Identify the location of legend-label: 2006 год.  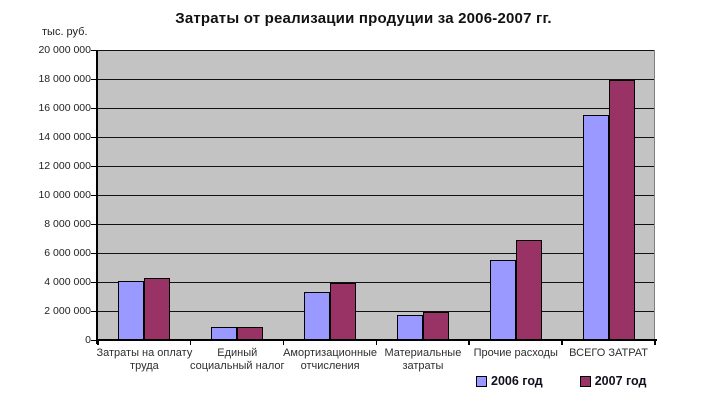
(517, 381).